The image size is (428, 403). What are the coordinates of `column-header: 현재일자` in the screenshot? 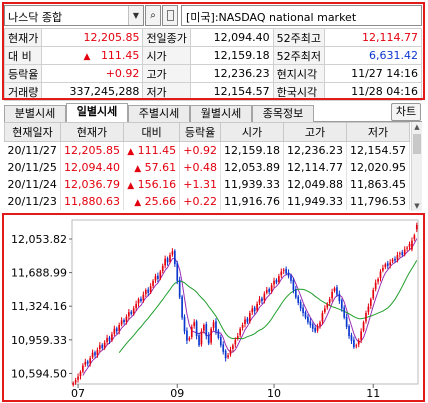 It's located at (32, 132).